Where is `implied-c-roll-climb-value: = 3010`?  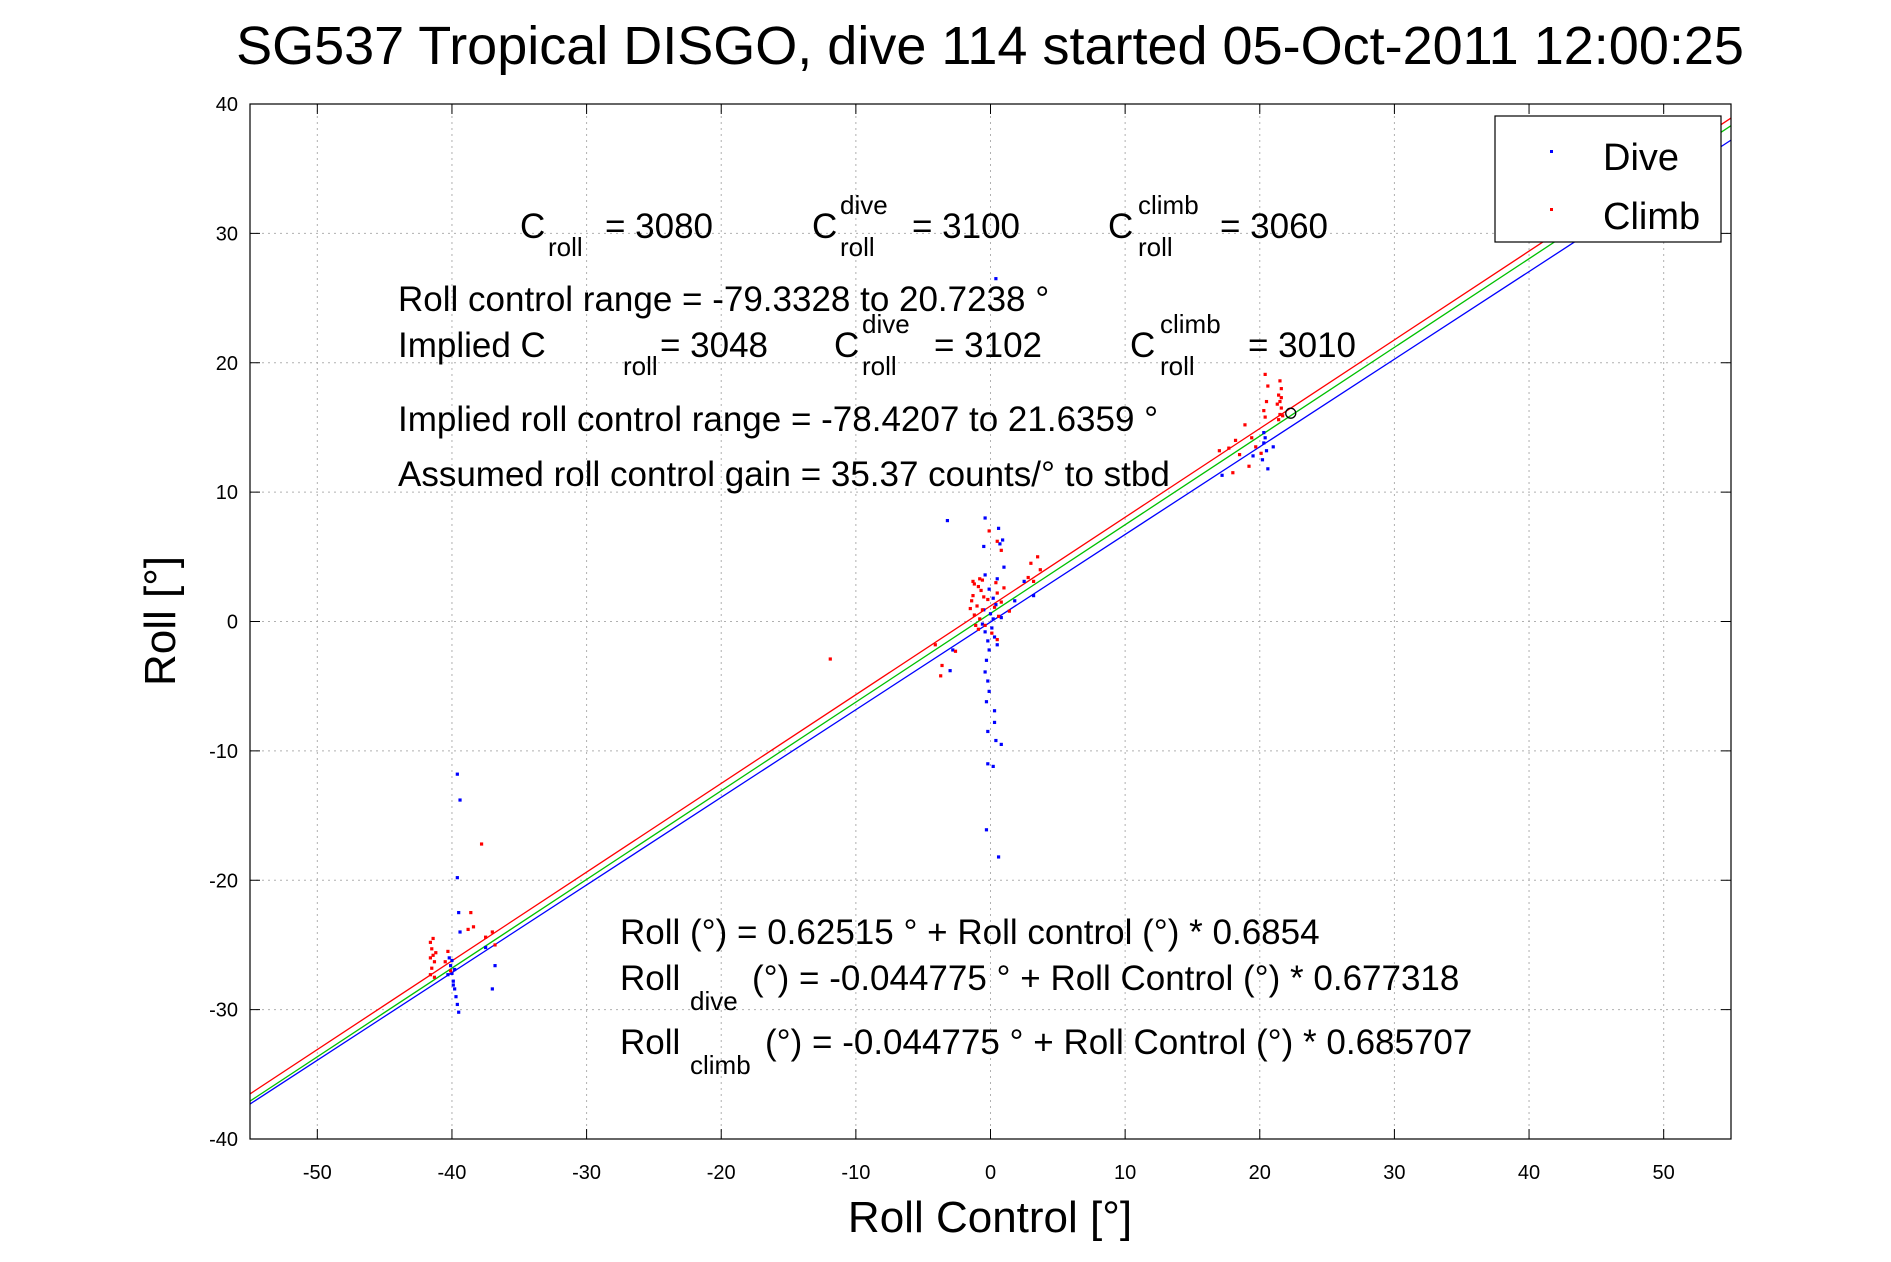
implied-c-roll-climb-value: = 3010 is located at coordinates (1302, 345).